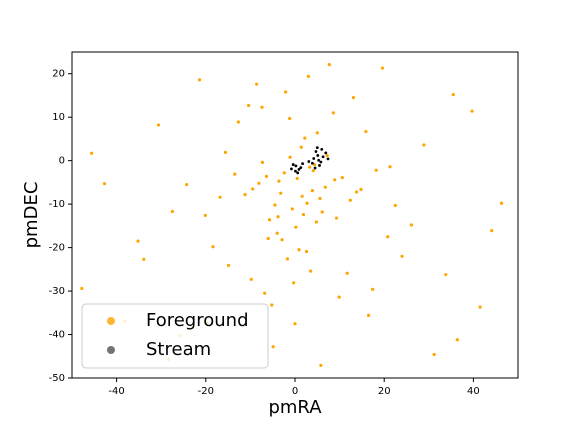 This screenshot has height=432, width=576. I want to click on y-tick-label: -50, so click(57, 378).